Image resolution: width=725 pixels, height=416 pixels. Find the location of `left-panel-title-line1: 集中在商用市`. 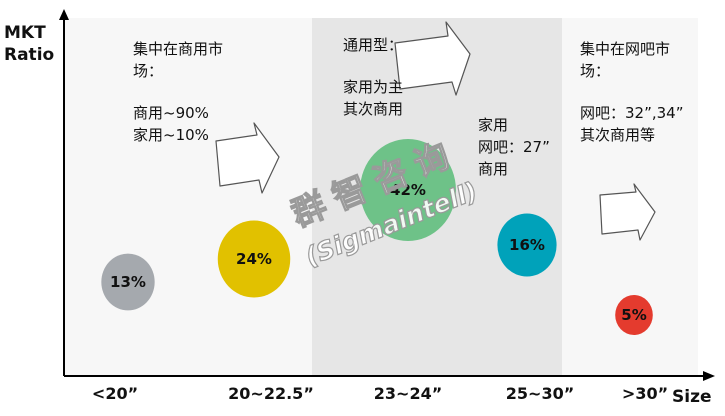

left-panel-title-line1: 集中在商用市 is located at coordinates (178, 49).